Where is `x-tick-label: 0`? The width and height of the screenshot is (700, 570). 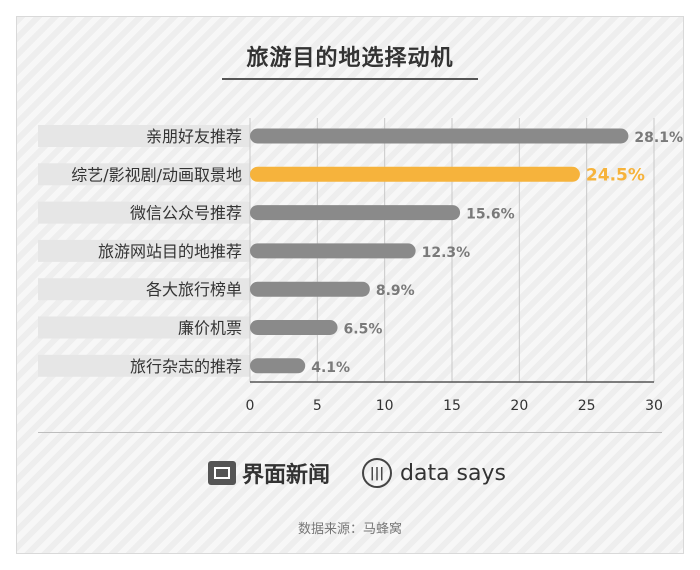 x-tick-label: 0 is located at coordinates (250, 406).